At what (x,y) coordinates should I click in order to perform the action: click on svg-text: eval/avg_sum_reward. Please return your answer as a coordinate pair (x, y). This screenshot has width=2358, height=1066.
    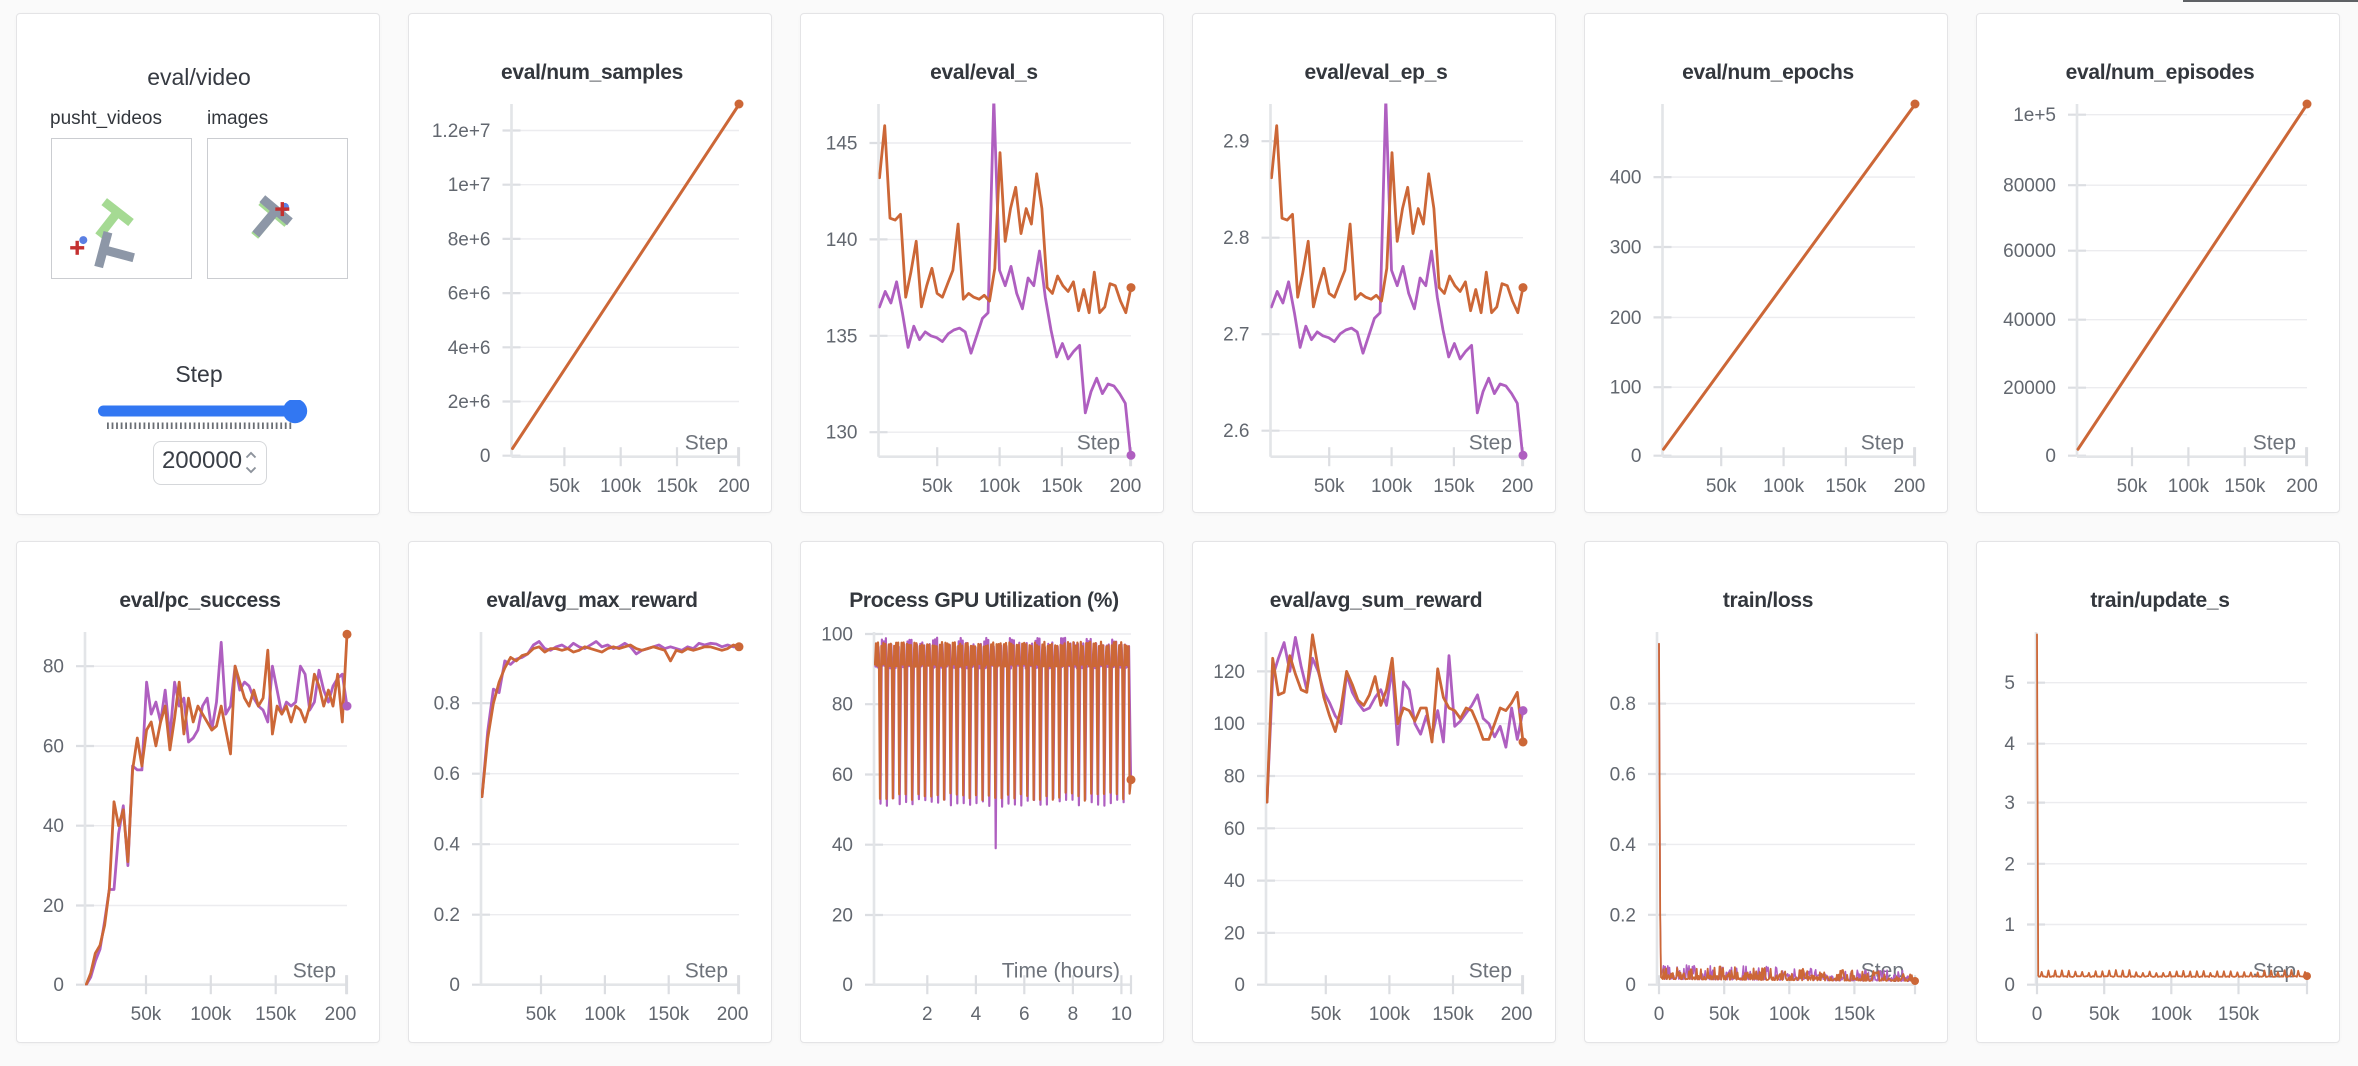
    Looking at the image, I should click on (1376, 600).